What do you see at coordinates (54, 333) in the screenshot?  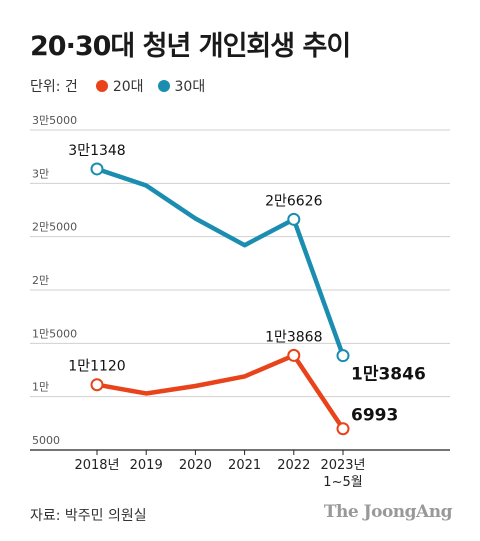 I see `y-tick-label: 1만5000` at bounding box center [54, 333].